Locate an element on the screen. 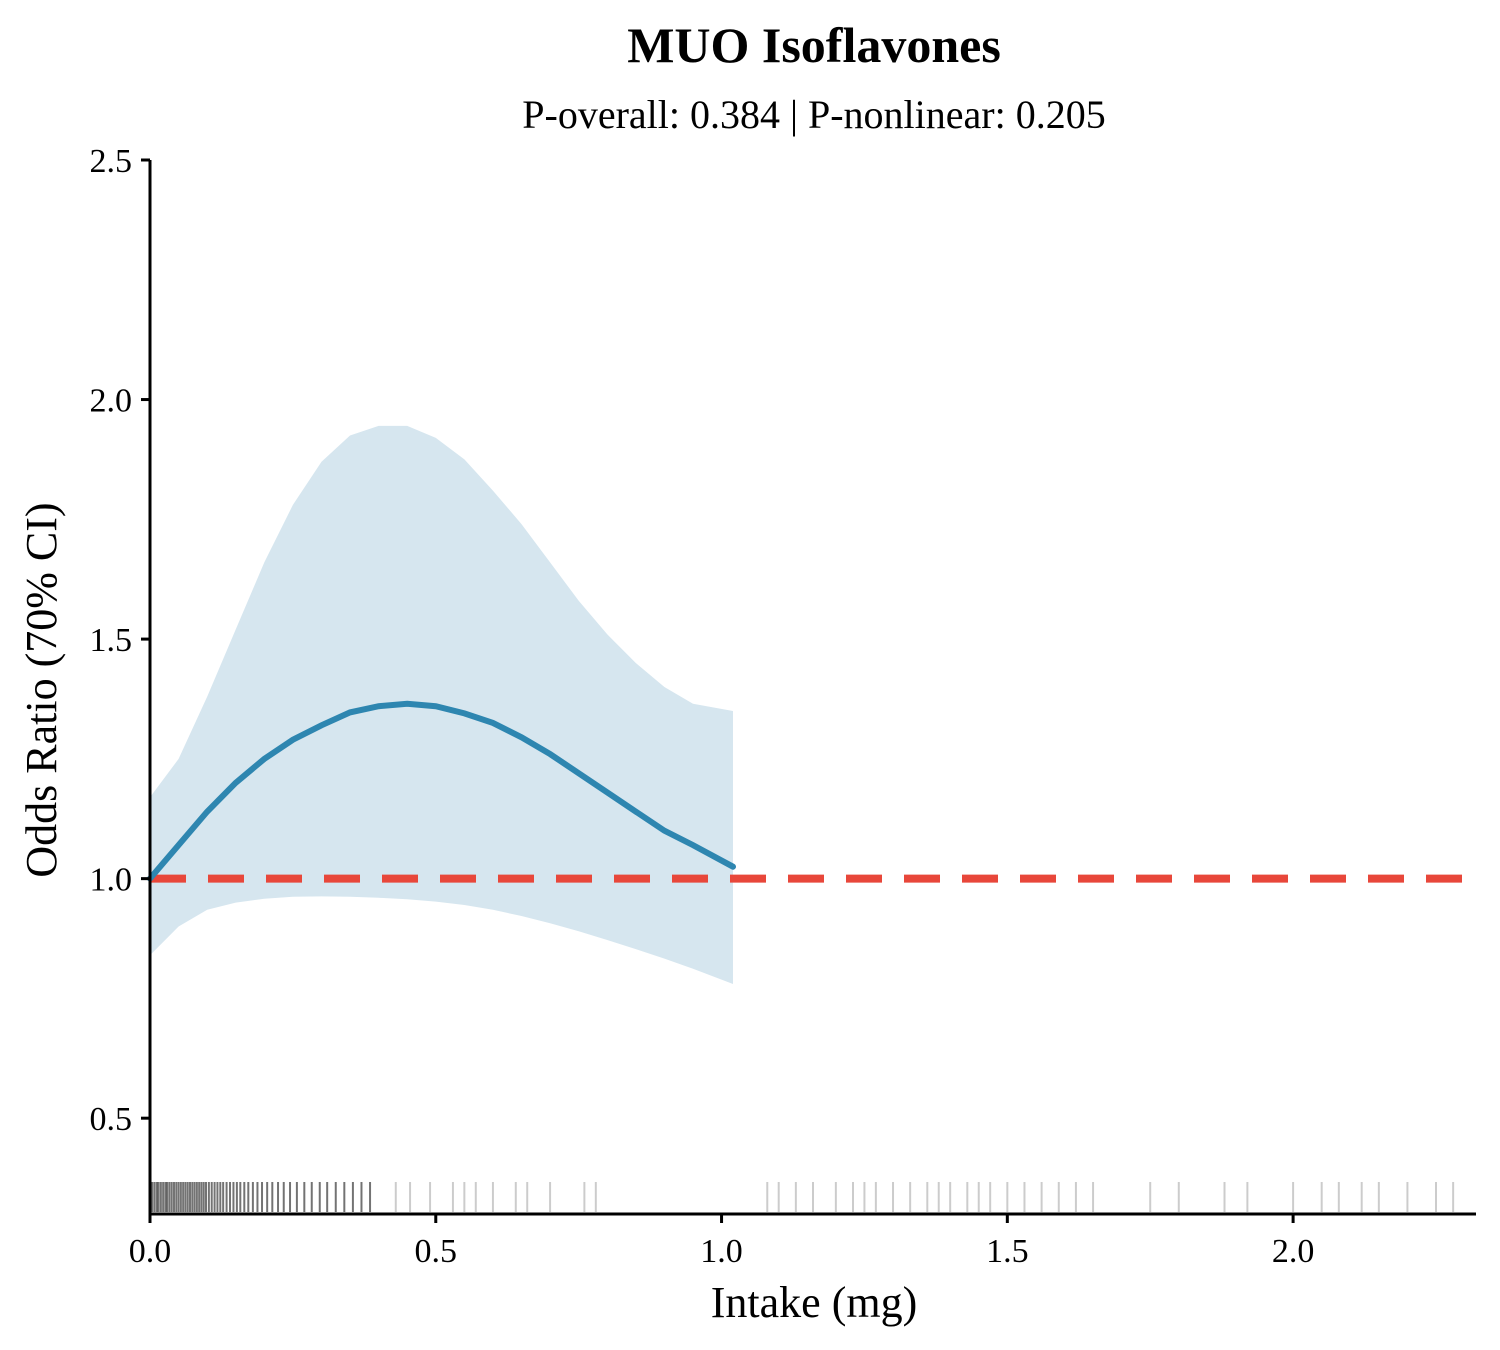  rug-marks is located at coordinates (802, 1197).